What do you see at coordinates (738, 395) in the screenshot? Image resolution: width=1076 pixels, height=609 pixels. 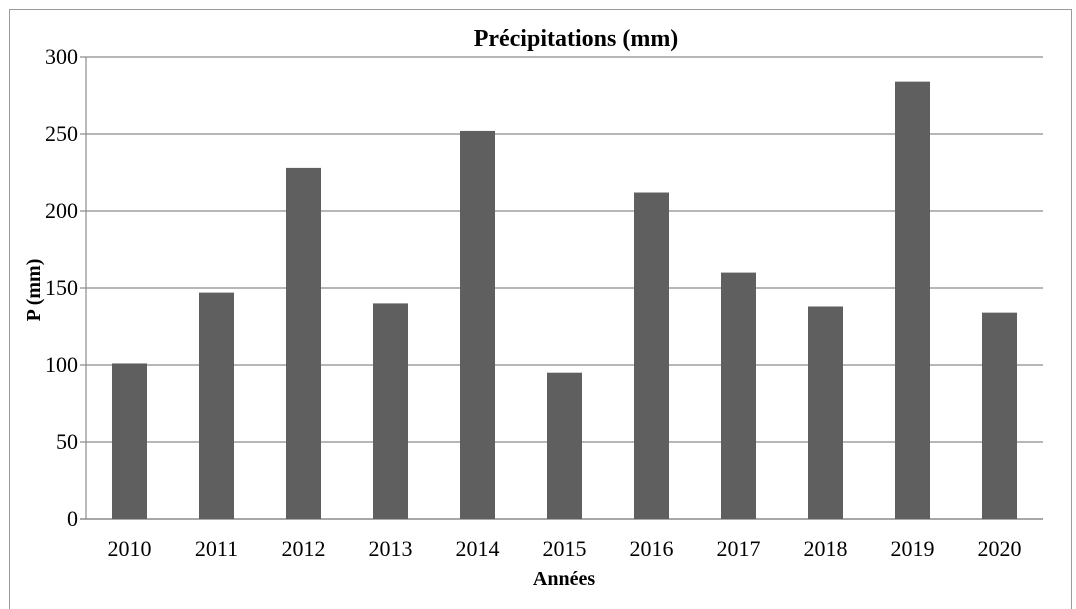 I see `bar-2017` at bounding box center [738, 395].